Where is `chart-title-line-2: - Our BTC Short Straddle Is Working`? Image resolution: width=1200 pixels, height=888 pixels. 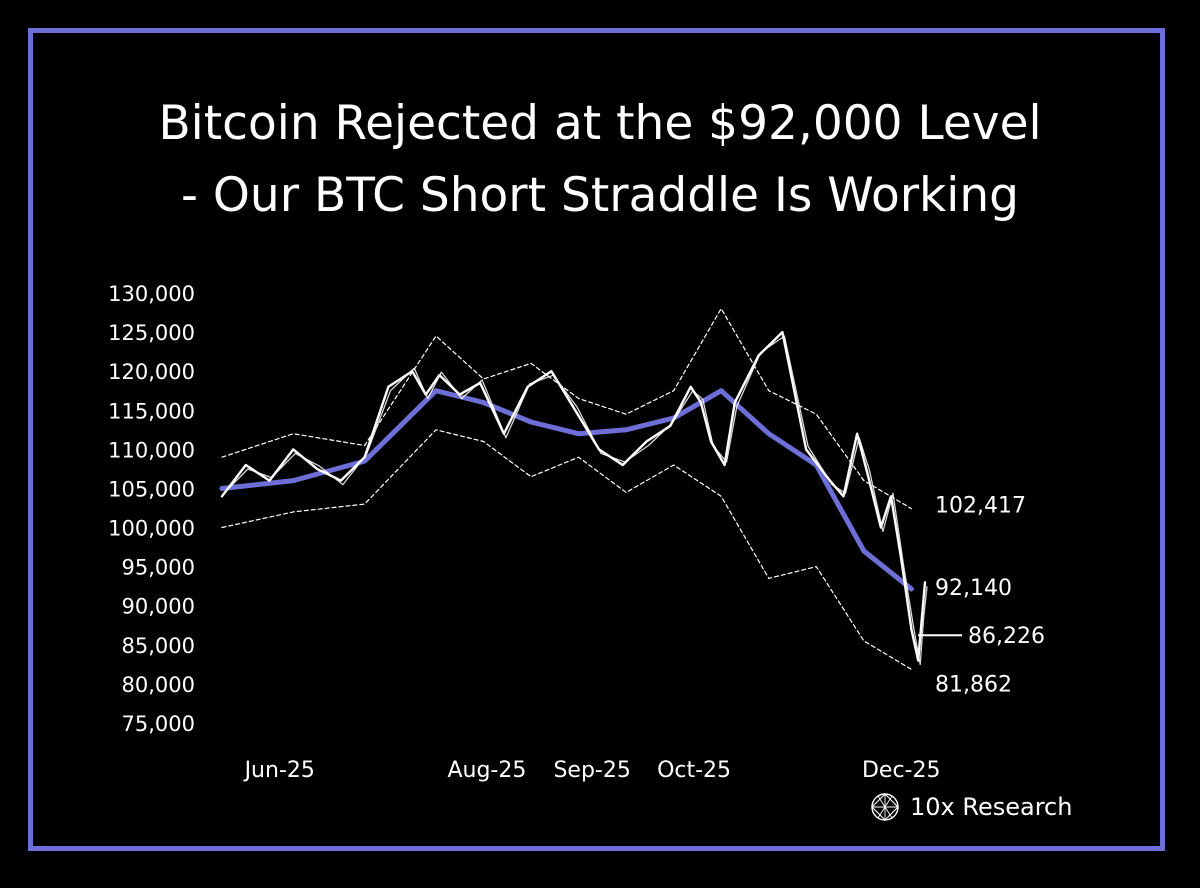
chart-title-line-2: - Our BTC Short Straddle Is Working is located at coordinates (600, 195).